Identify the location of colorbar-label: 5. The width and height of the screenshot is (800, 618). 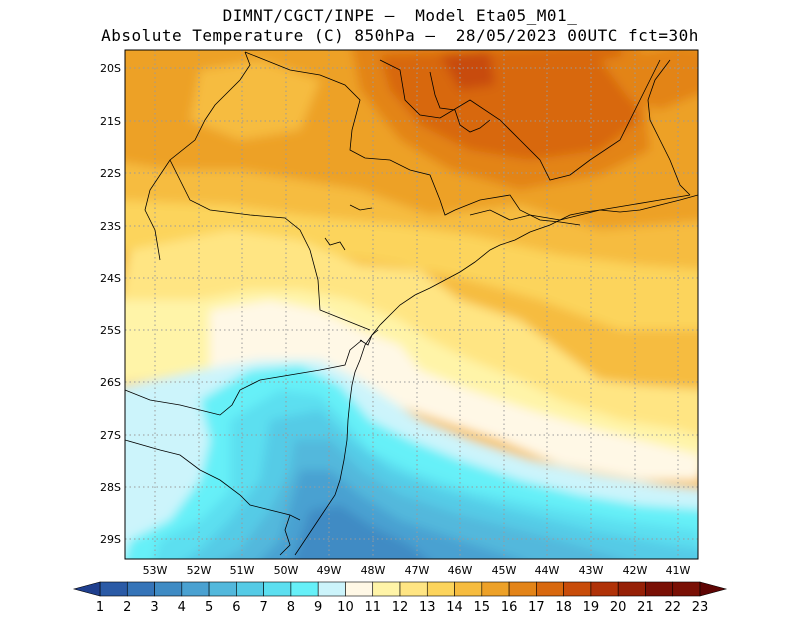
(209, 607).